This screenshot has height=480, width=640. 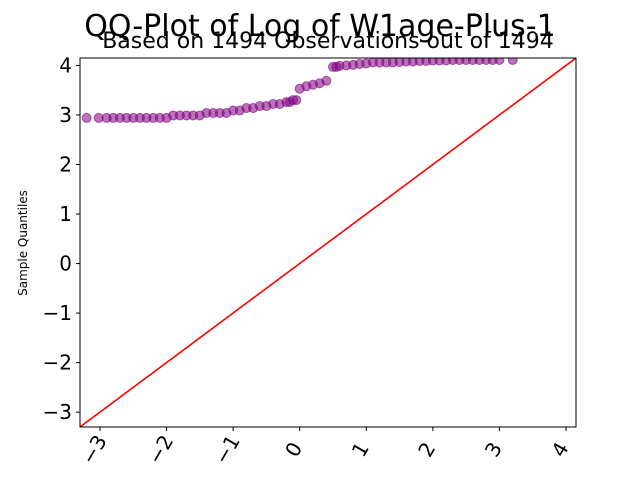 I want to click on y-tick-label: 0, so click(x=65, y=264).